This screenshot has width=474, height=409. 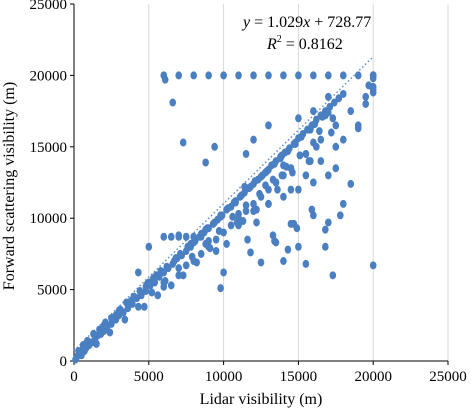 I want to click on r-squared-label: R2 = 0.8162, so click(x=304, y=43).